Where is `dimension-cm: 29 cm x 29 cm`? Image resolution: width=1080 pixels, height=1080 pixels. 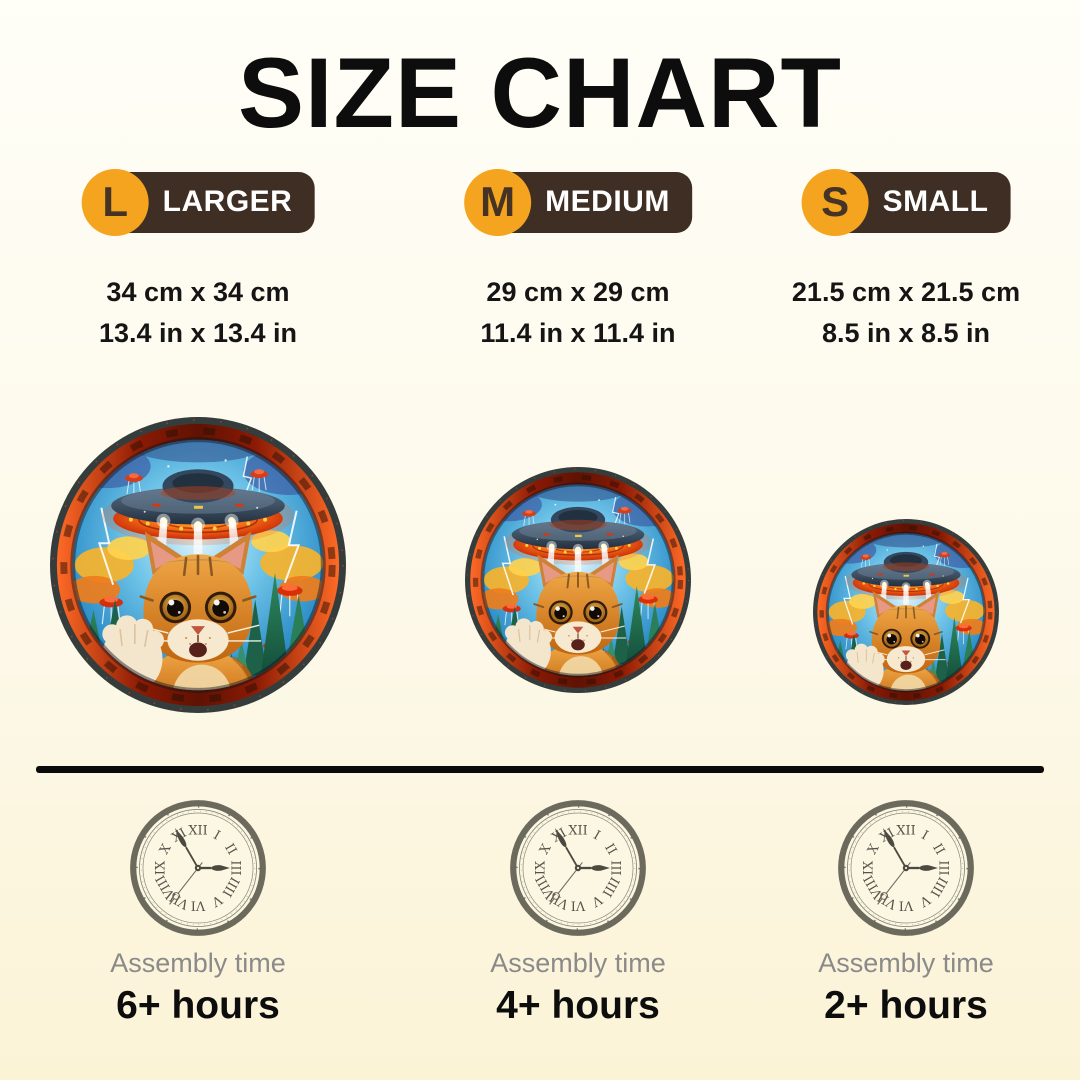
dimension-cm: 29 cm x 29 cm is located at coordinates (578, 292).